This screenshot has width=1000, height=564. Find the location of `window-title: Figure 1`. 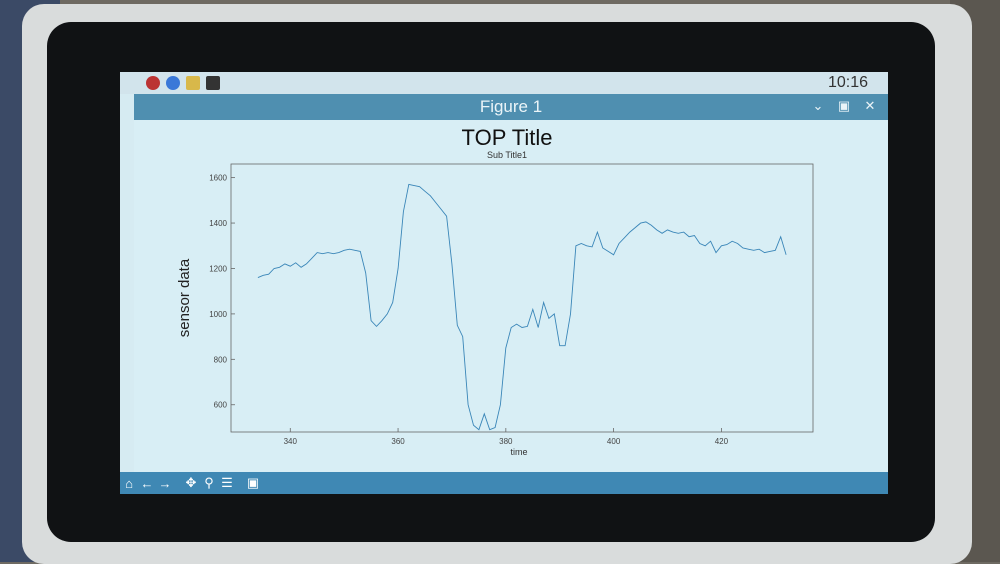

window-title: Figure 1 is located at coordinates (511, 106).